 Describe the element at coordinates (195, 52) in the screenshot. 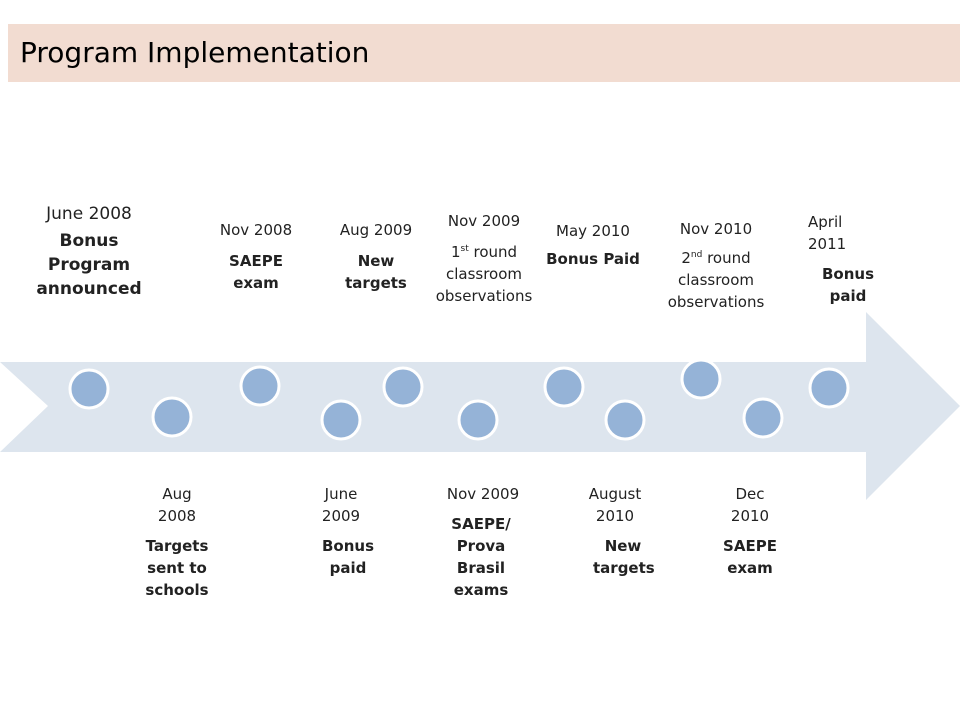

I see `page-title: Program Implementation` at that location.